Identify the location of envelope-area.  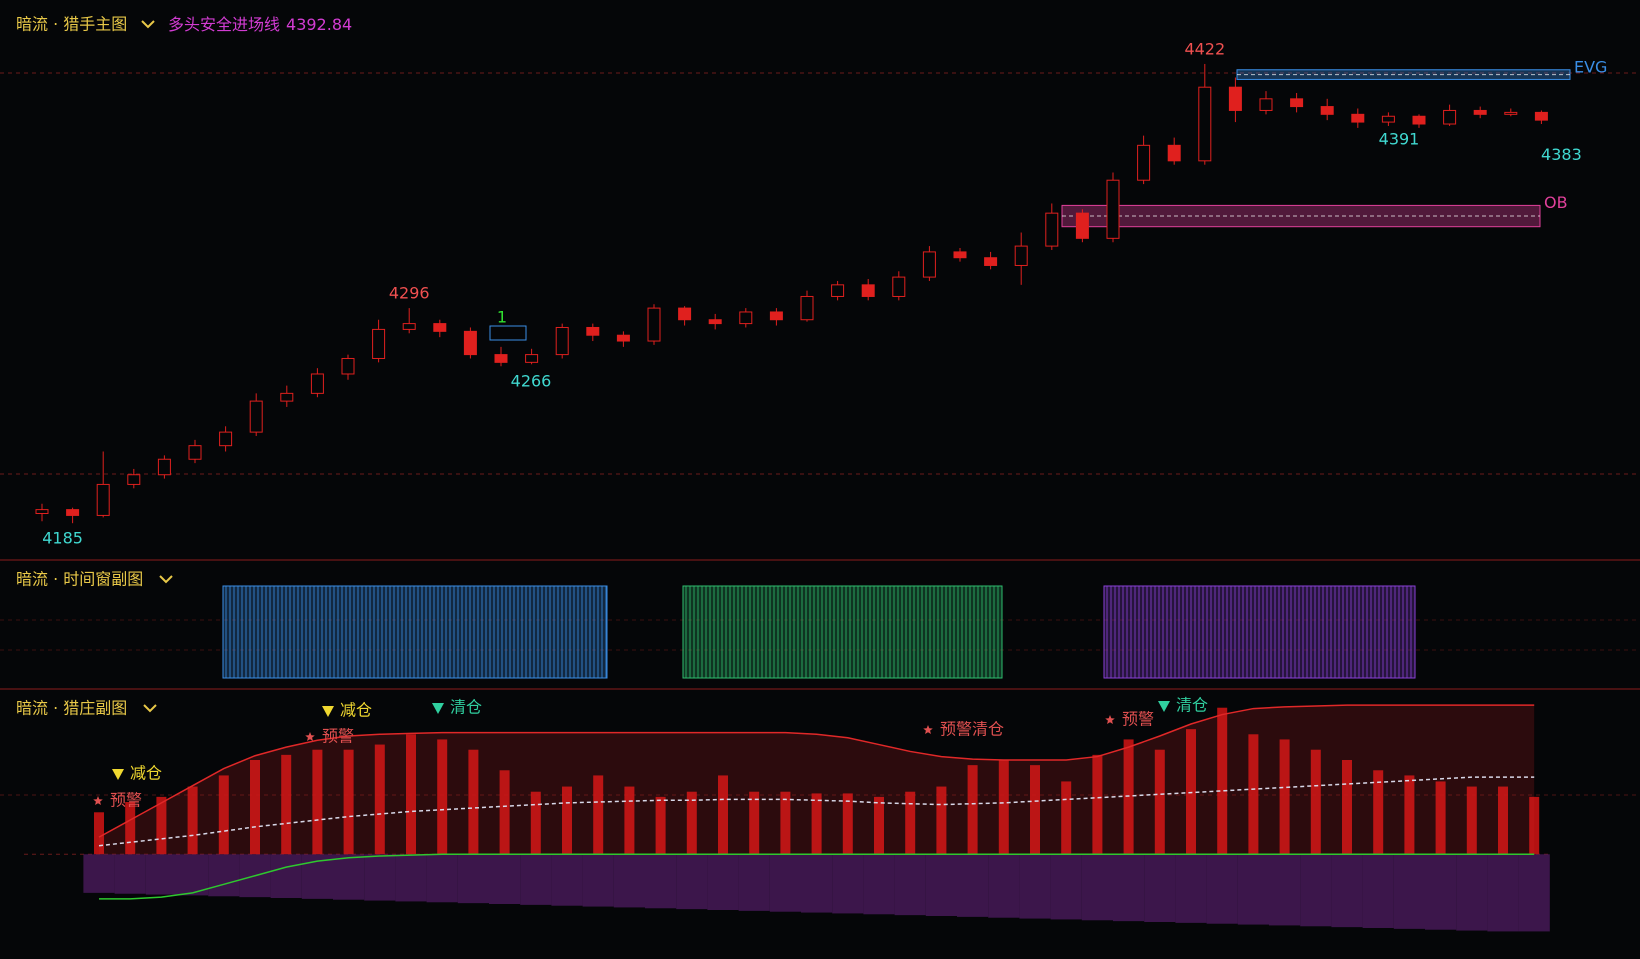
(817, 780).